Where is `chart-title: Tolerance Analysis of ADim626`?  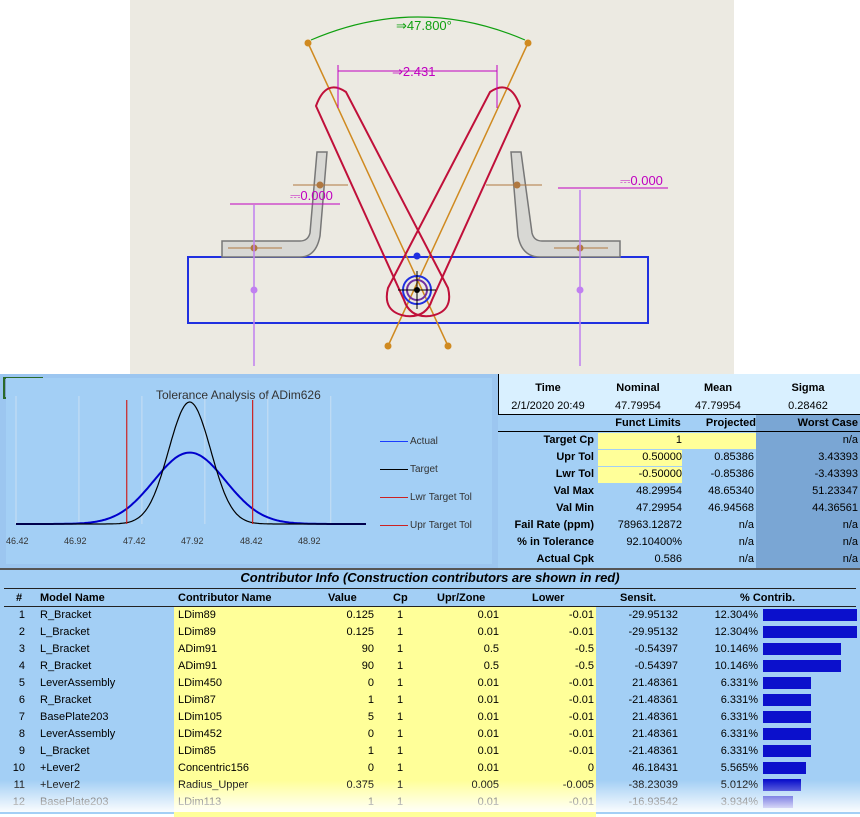
chart-title: Tolerance Analysis of ADim626 is located at coordinates (238, 395).